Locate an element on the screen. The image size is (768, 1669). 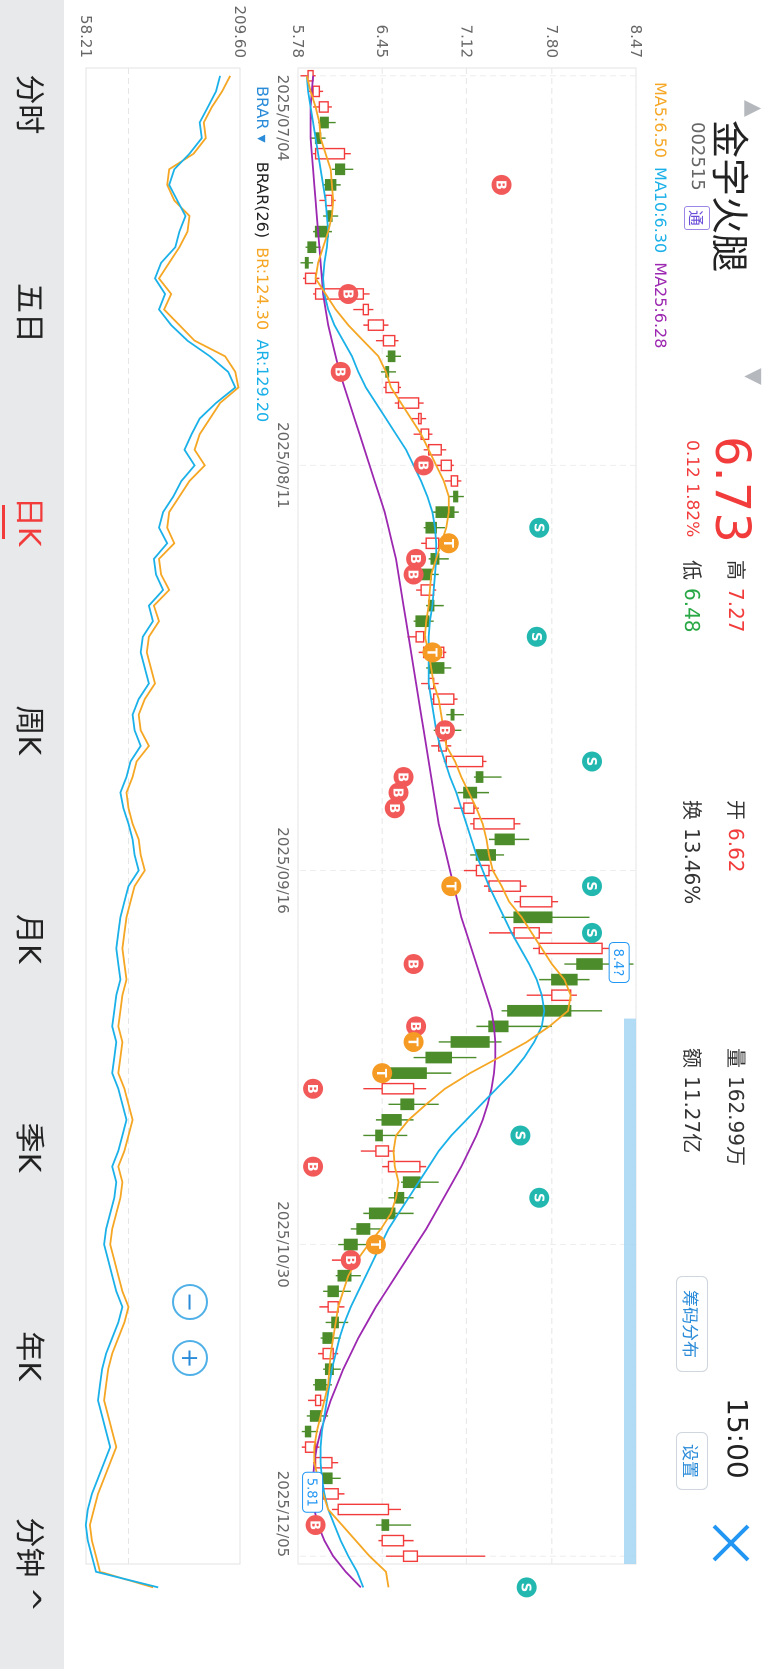
tab-label: 分钟 ^ is located at coordinates (28, 1565).